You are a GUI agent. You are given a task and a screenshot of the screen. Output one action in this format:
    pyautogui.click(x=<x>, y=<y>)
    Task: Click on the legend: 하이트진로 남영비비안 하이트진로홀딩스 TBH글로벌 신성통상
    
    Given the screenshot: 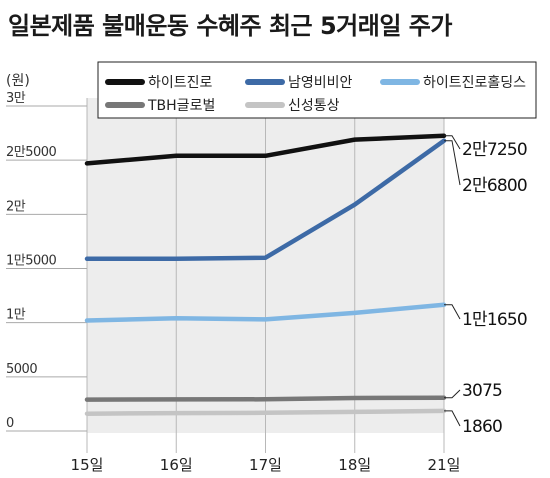 What is the action you would take?
    pyautogui.click(x=317, y=90)
    